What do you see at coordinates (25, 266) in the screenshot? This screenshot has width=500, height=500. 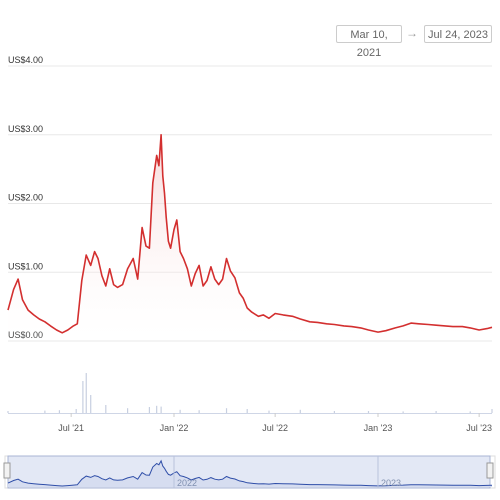 I see `y-tick-label: US$1.00` at bounding box center [25, 266].